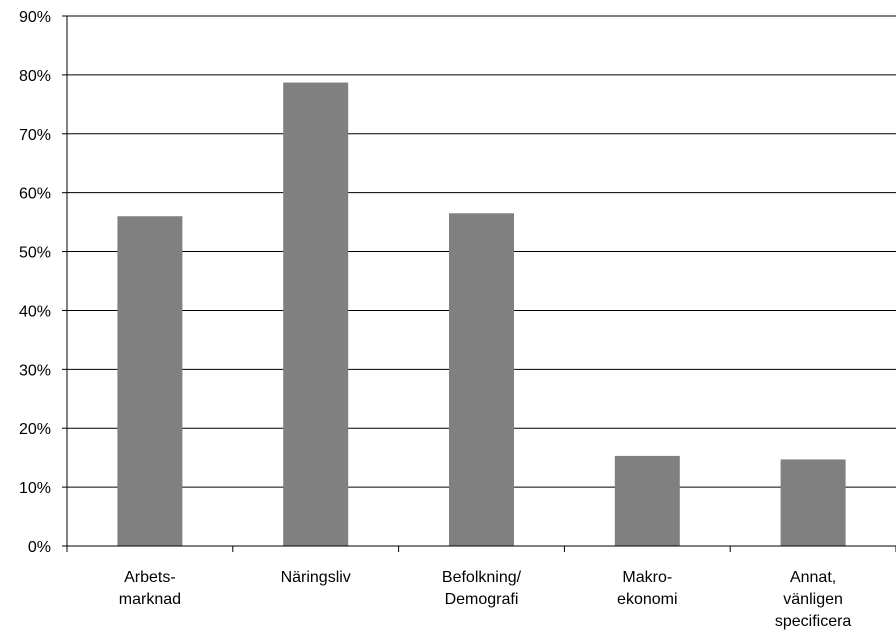 This screenshot has height=636, width=896. I want to click on y-tick-label: 70%, so click(35, 135).